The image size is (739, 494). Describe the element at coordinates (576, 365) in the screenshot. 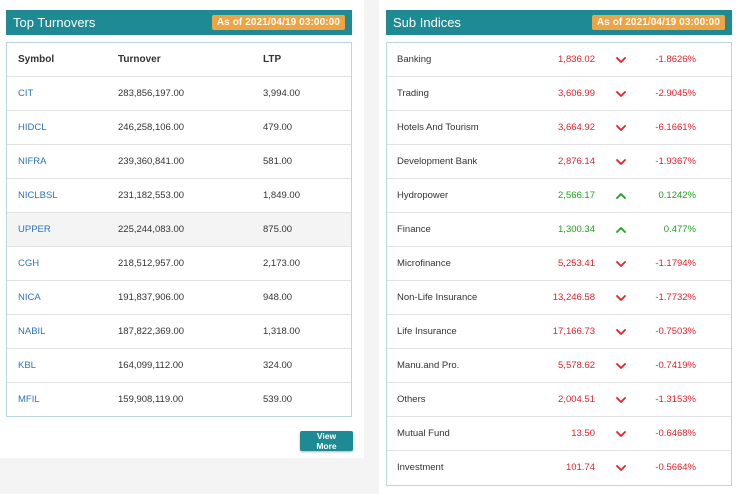

I see `sub-index-value: 5,578.62` at that location.